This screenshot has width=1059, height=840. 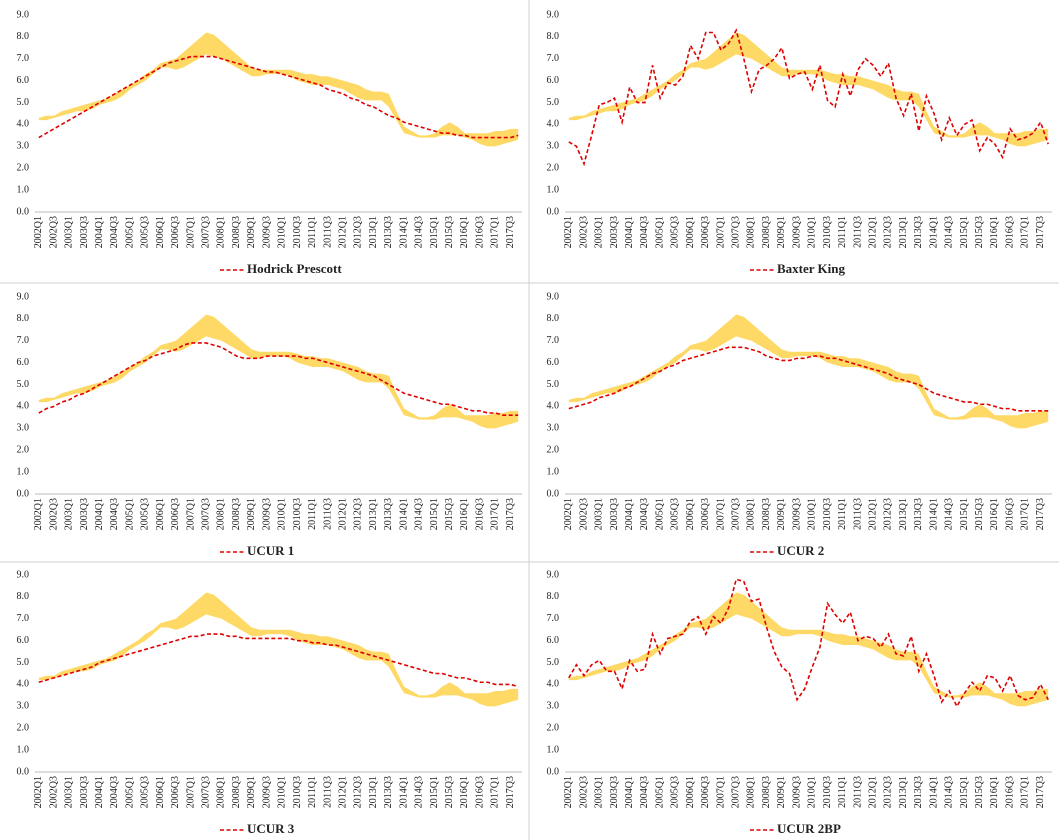 I want to click on x-tick-label: 2016Q1, so click(x=994, y=232).